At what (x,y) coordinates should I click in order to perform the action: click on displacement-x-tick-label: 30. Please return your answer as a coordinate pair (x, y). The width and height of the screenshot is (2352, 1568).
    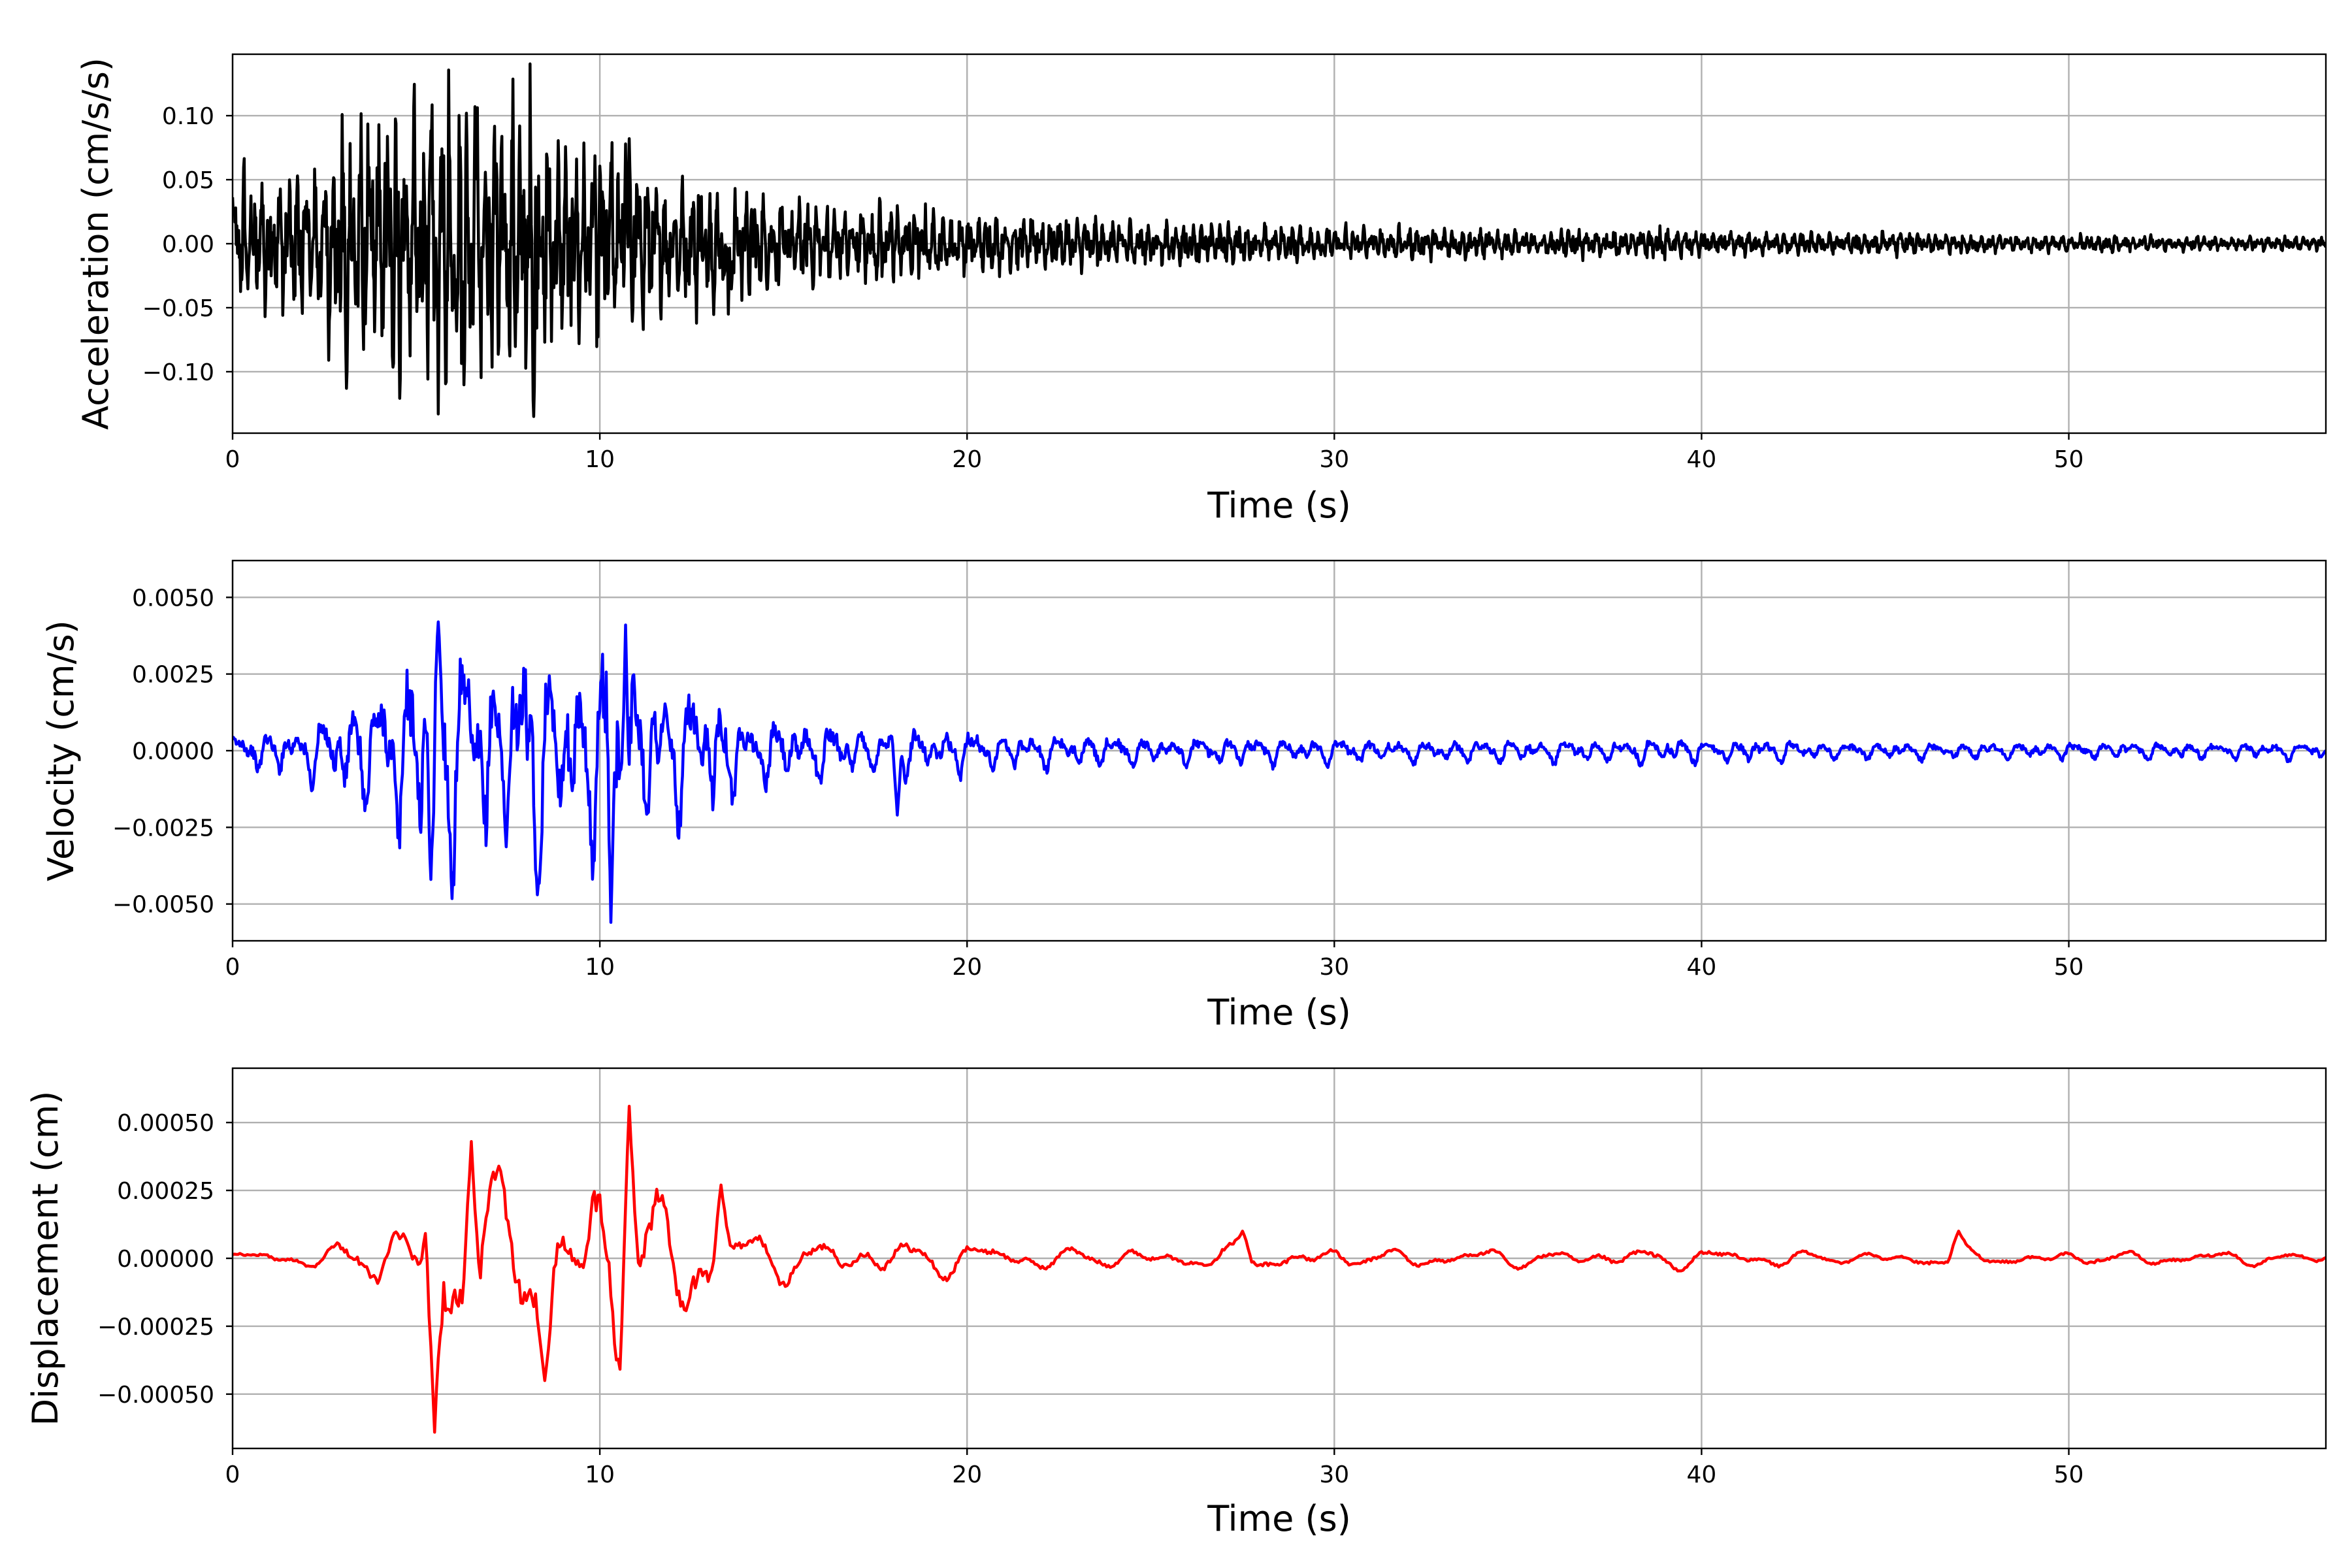
    Looking at the image, I should click on (1334, 1475).